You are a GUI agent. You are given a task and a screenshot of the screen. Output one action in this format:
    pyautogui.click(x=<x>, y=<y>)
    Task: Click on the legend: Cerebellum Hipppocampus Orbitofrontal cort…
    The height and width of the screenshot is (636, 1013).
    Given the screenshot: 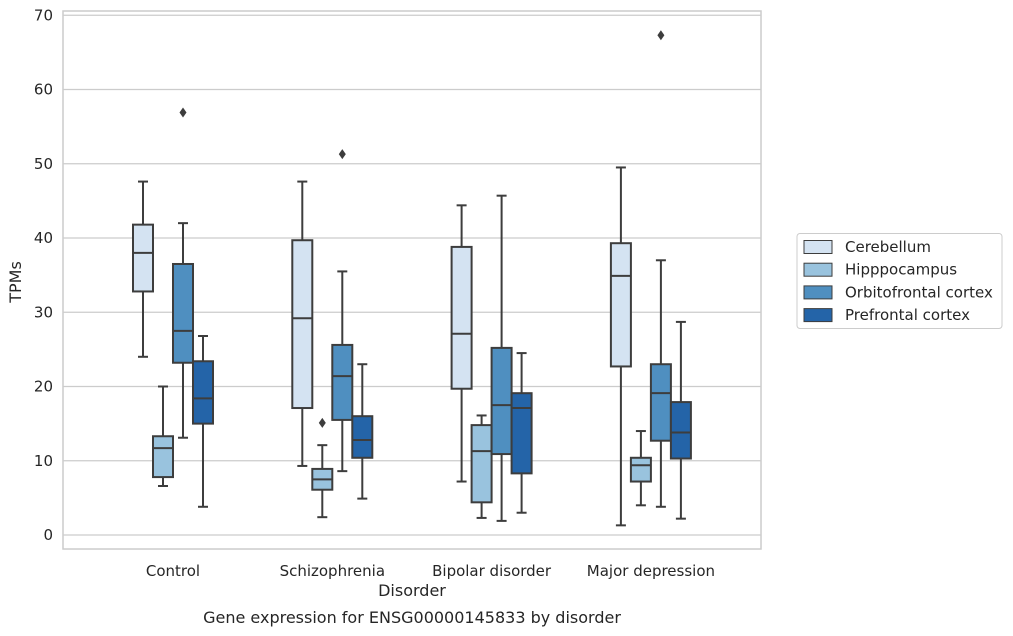 What is the action you would take?
    pyautogui.click(x=899, y=281)
    